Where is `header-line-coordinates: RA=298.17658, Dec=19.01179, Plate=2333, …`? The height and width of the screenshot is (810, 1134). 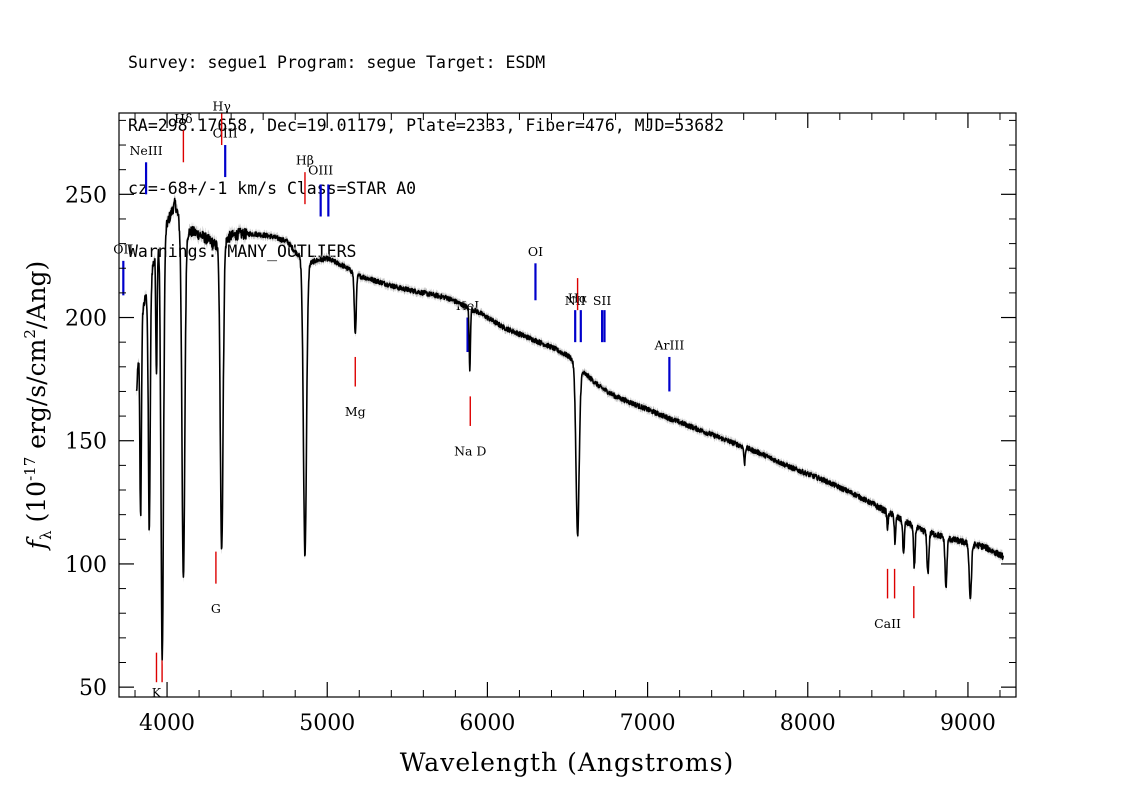
header-line-coordinates: RA=298.17658, Dec=19.01179, Plate=2333, … is located at coordinates (426, 125).